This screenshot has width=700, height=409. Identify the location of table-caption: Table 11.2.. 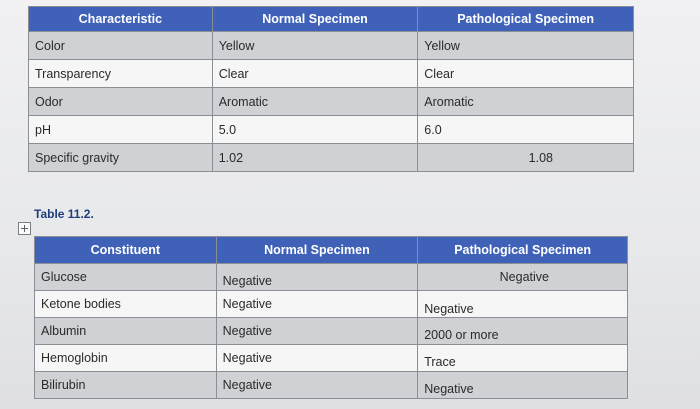
(64, 214).